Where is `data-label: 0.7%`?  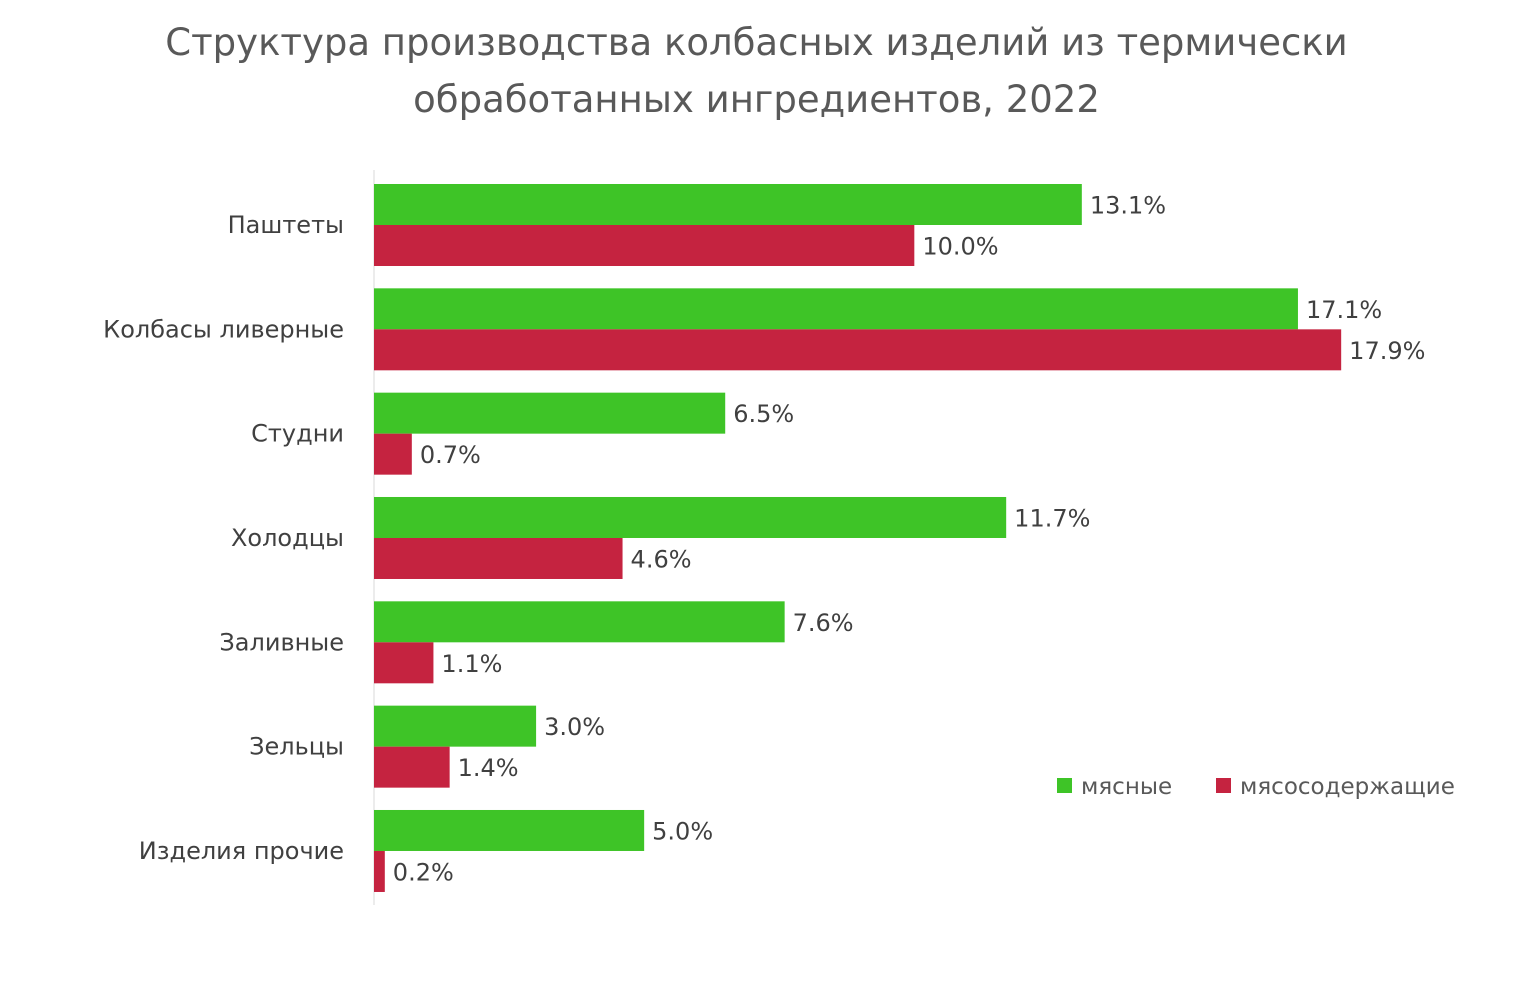
data-label: 0.7% is located at coordinates (450, 455).